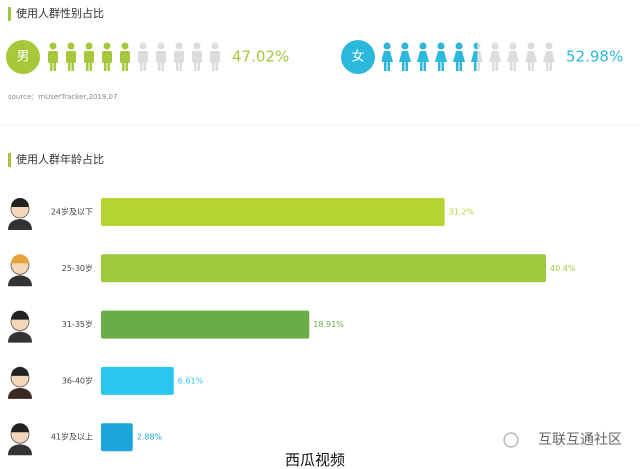 The image size is (640, 469). Describe the element at coordinates (328, 324) in the screenshot. I see `value-label: 18.91%` at that location.